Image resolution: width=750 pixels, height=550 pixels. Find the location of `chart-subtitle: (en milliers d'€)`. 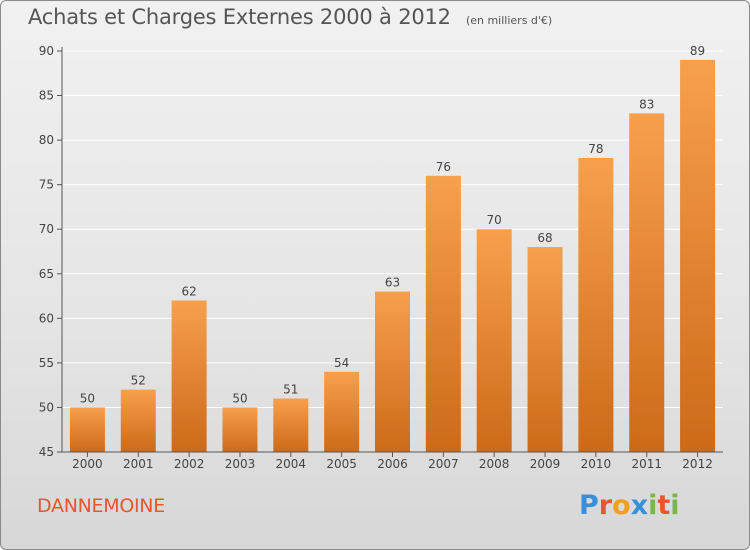

chart-subtitle: (en milliers d'€) is located at coordinates (509, 20).